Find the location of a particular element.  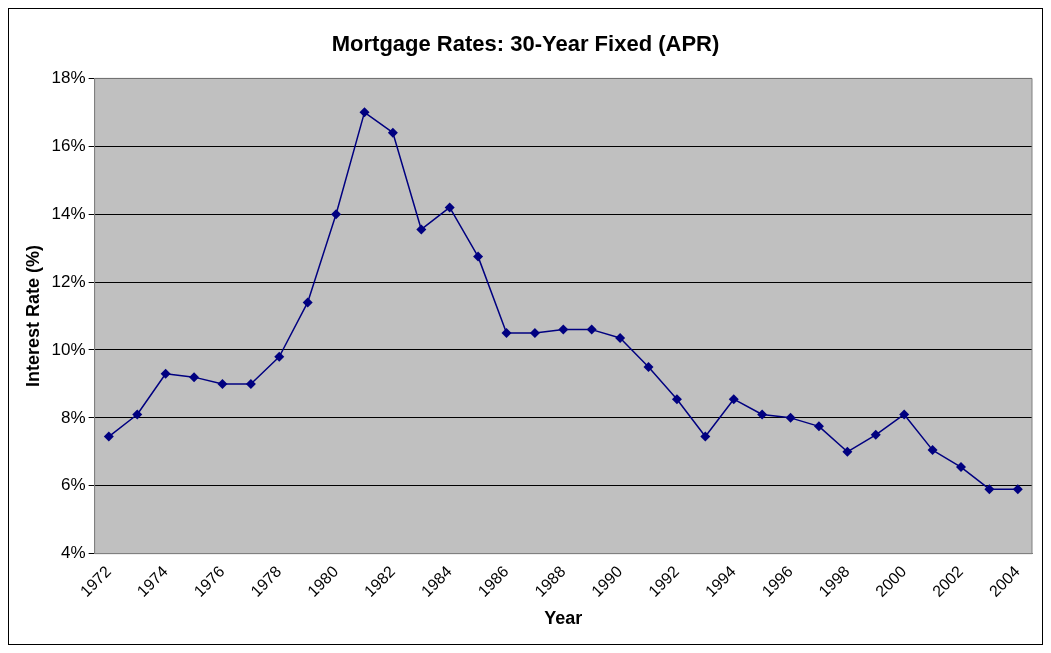

y-tick-label: 12% is located at coordinates (68, 281).